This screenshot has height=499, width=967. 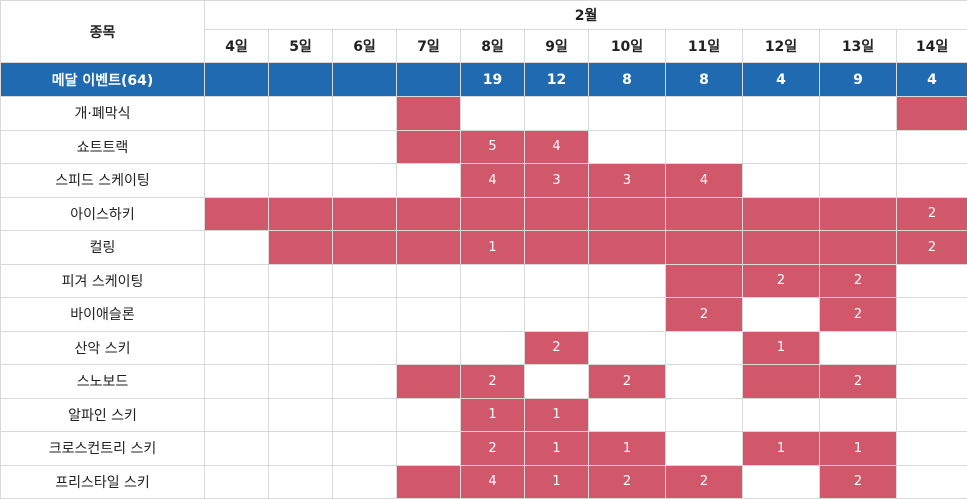 What do you see at coordinates (103, 281) in the screenshot?
I see `sport-name: 피겨 스케이팅` at bounding box center [103, 281].